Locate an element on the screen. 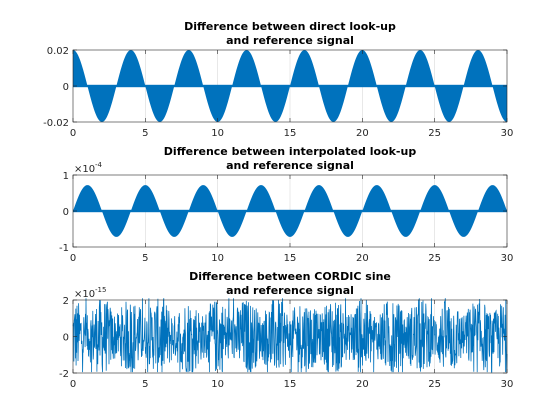 This screenshot has width=560, height=420. y-exponent-power: -4 is located at coordinates (99, 165).